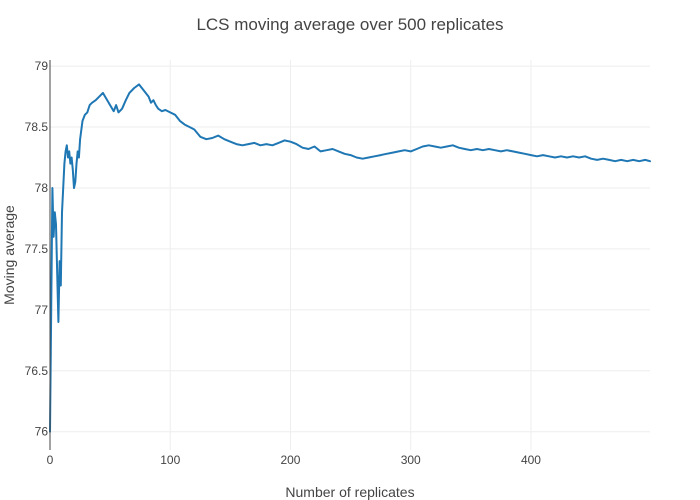 This screenshot has width=700, height=500. Describe the element at coordinates (290, 460) in the screenshot. I see `x-tick-label: 200` at that location.